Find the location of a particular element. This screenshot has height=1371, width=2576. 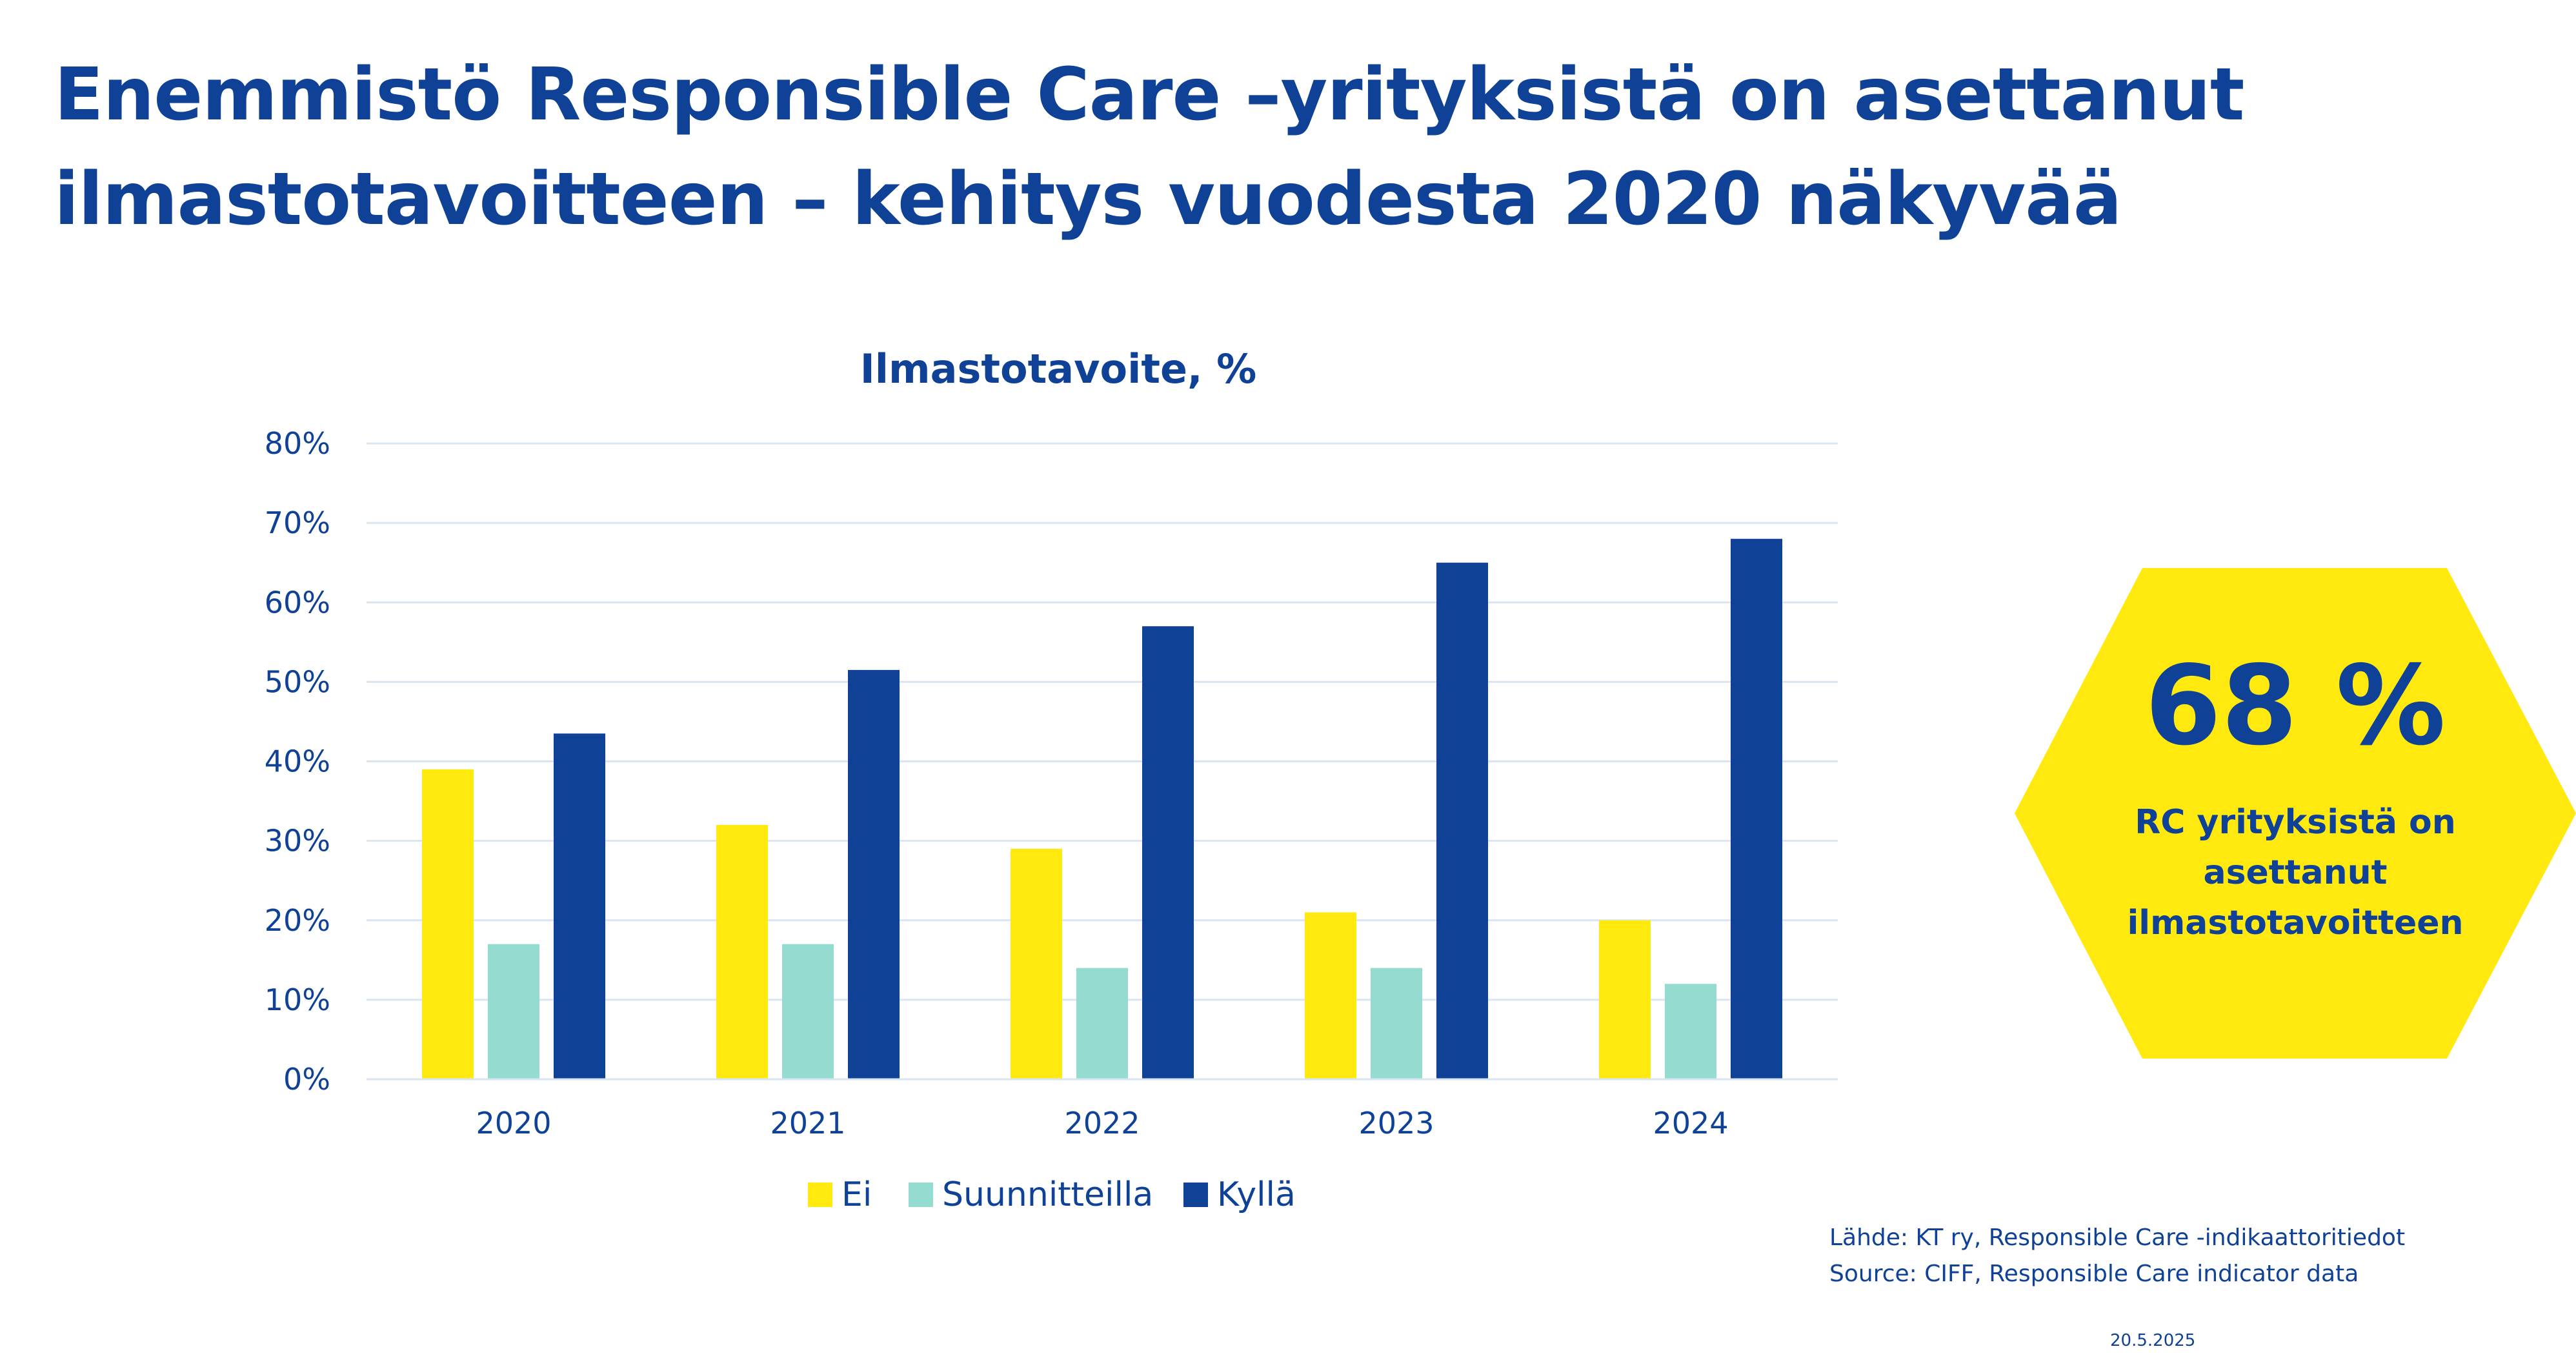

bar-kyll--2021 is located at coordinates (874, 874).